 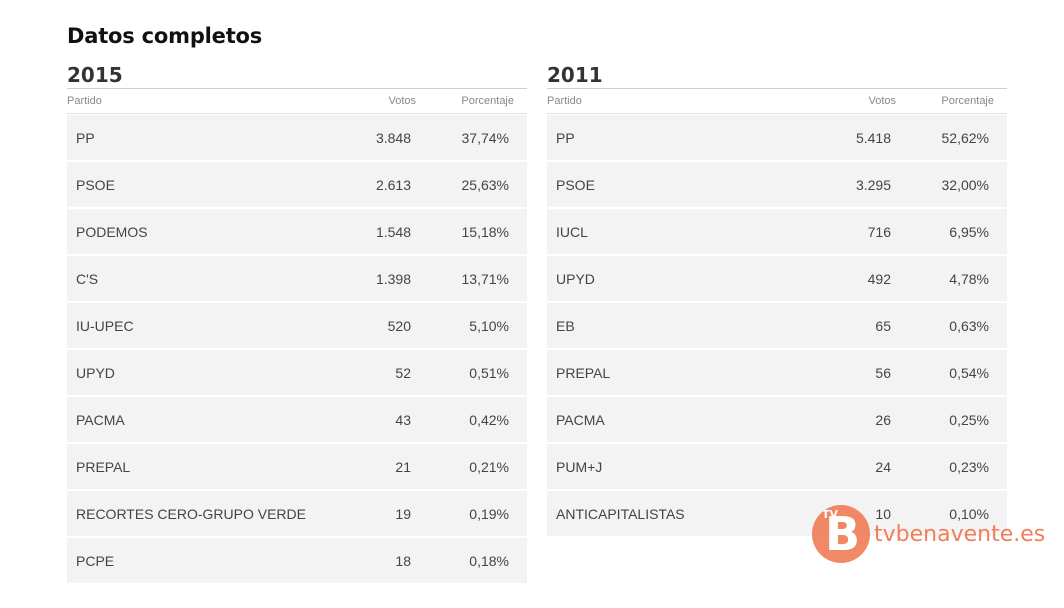 What do you see at coordinates (777, 278) in the screenshot?
I see `table-row: UPYD 492 4,78%` at bounding box center [777, 278].